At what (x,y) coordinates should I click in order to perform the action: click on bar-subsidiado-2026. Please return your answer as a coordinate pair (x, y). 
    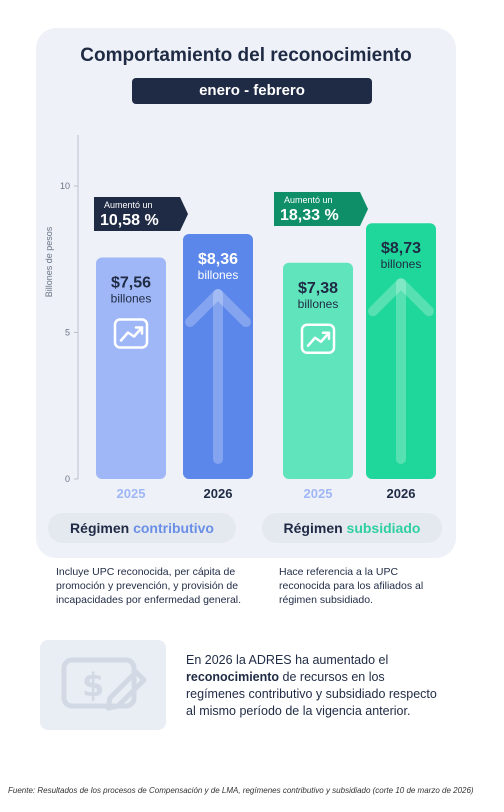
    Looking at the image, I should click on (401, 351).